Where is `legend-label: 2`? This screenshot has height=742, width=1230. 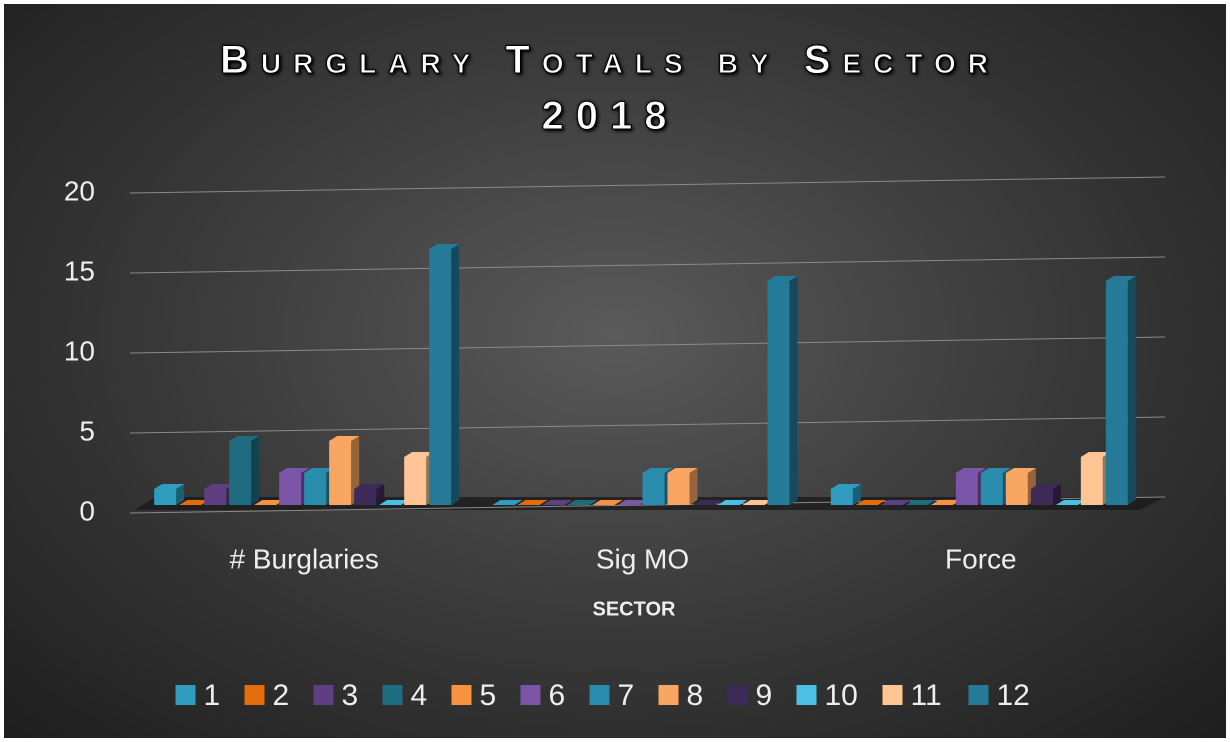
legend-label: 2 is located at coordinates (281, 695).